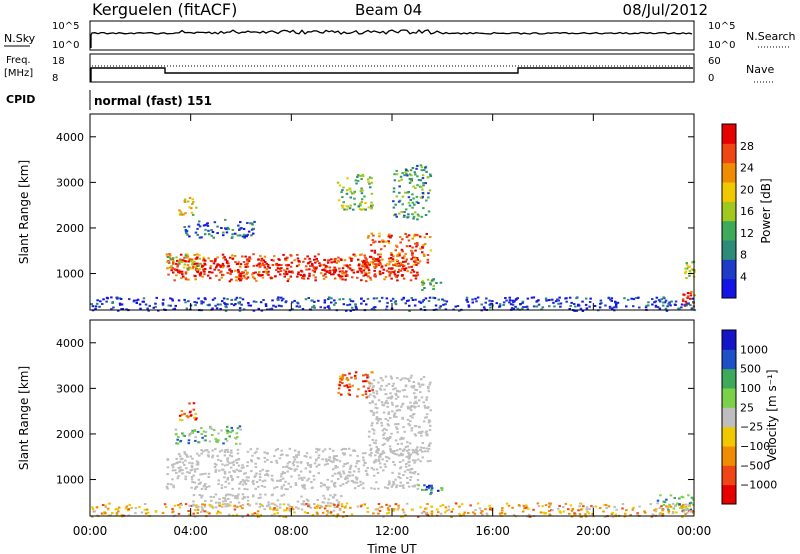  Describe the element at coordinates (743, 276) in the screenshot. I see `colorbar-tick-label: 4` at that location.